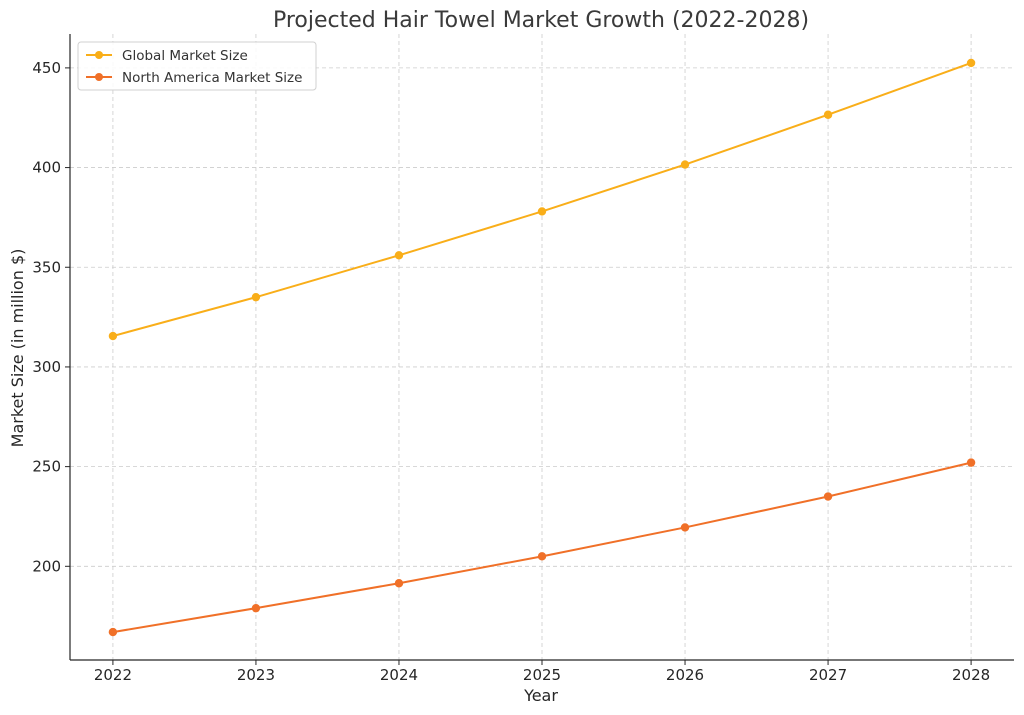  Describe the element at coordinates (685, 675) in the screenshot. I see `x-tick-label: 2026` at that location.